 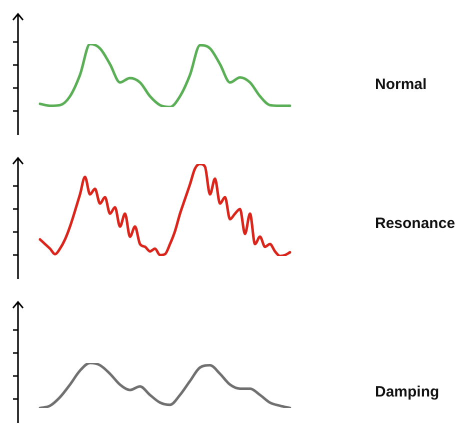 What do you see at coordinates (407, 391) in the screenshot?
I see `text: Damping` at bounding box center [407, 391].